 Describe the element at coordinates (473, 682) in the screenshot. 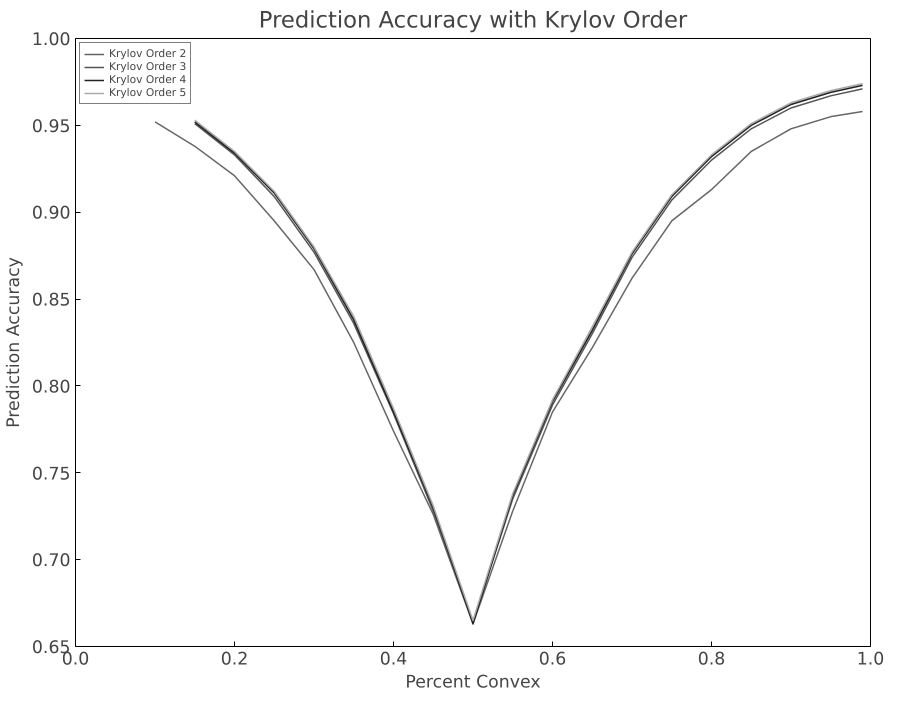

I see `x-axis-title: Percent Convex` at that location.